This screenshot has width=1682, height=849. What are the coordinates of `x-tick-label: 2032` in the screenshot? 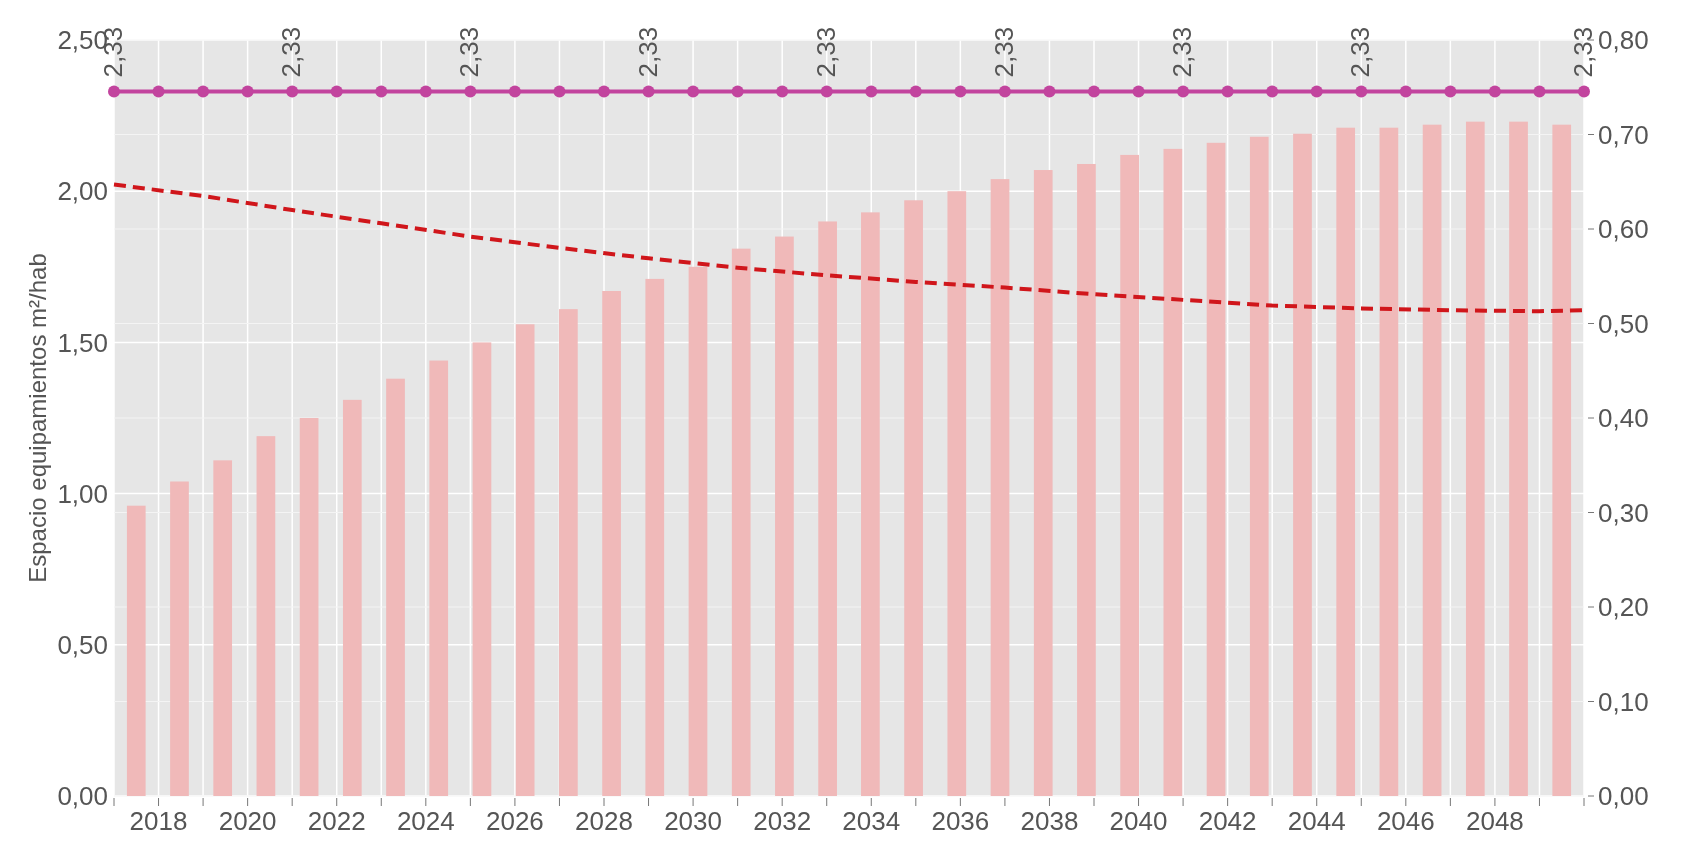 It's located at (782, 821).